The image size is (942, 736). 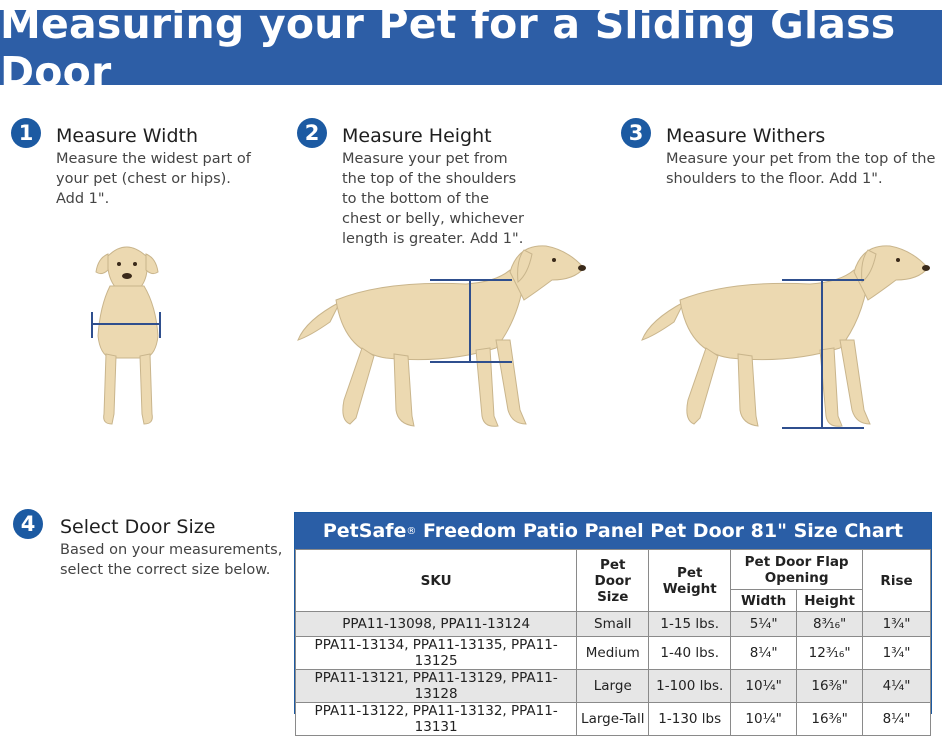 I want to click on cell-weight: 1-15 lbs., so click(x=690, y=624).